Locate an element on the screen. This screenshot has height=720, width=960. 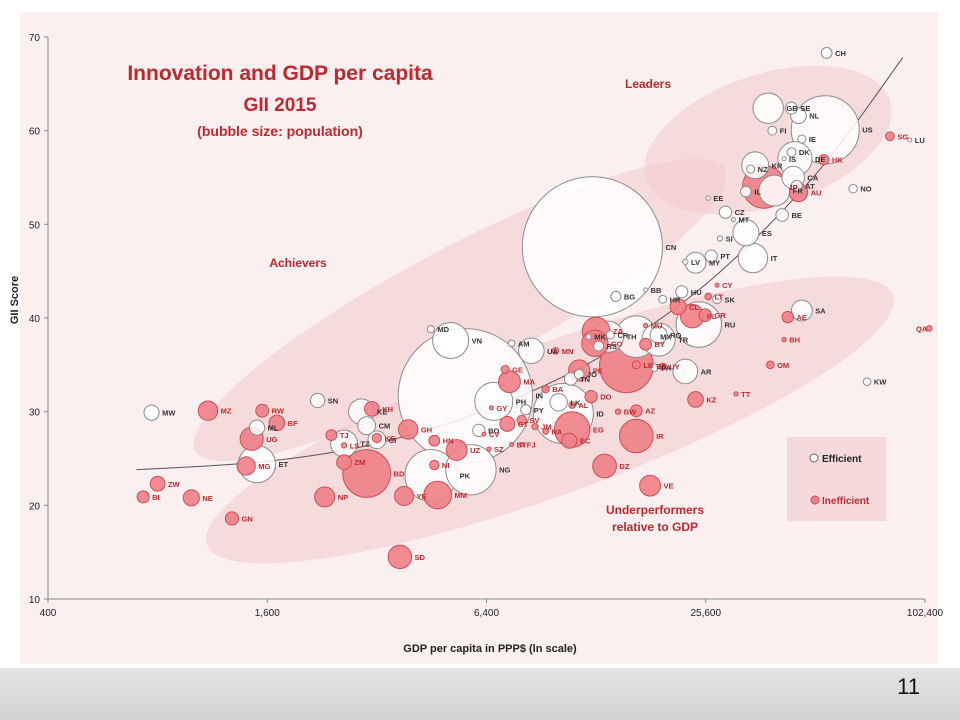
bubble-cm is located at coordinates (367, 426).